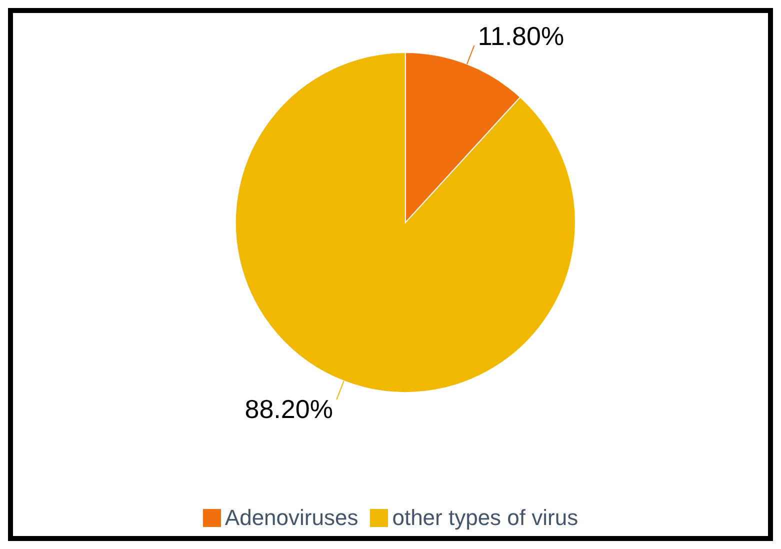  Describe the element at coordinates (291, 518) in the screenshot. I see `legend-label: Adenoviruses` at that location.